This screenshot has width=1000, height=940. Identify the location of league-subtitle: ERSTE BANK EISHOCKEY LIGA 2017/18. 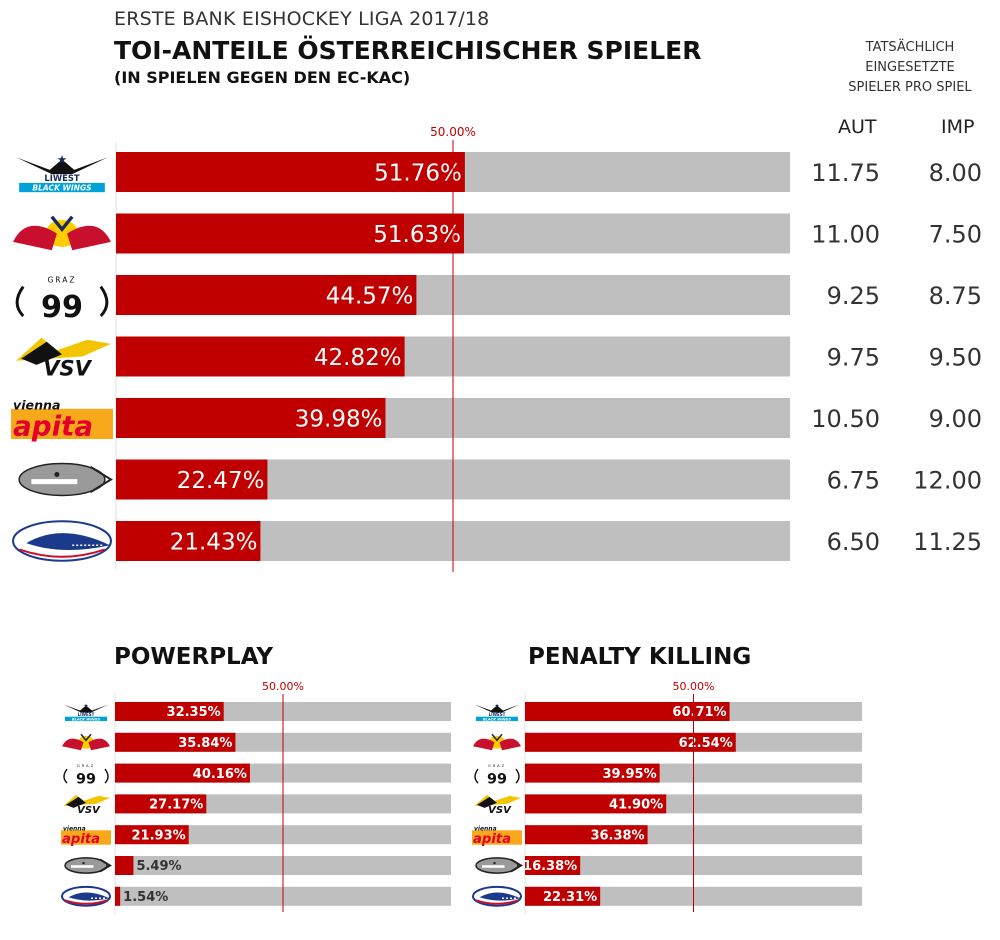
(302, 19).